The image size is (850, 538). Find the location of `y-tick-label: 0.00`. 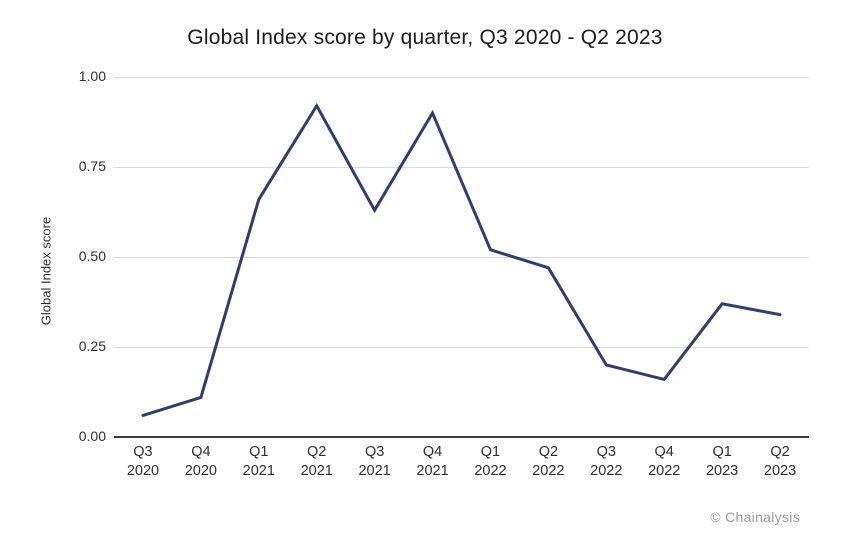

y-tick-label: 0.00 is located at coordinates (92, 436).